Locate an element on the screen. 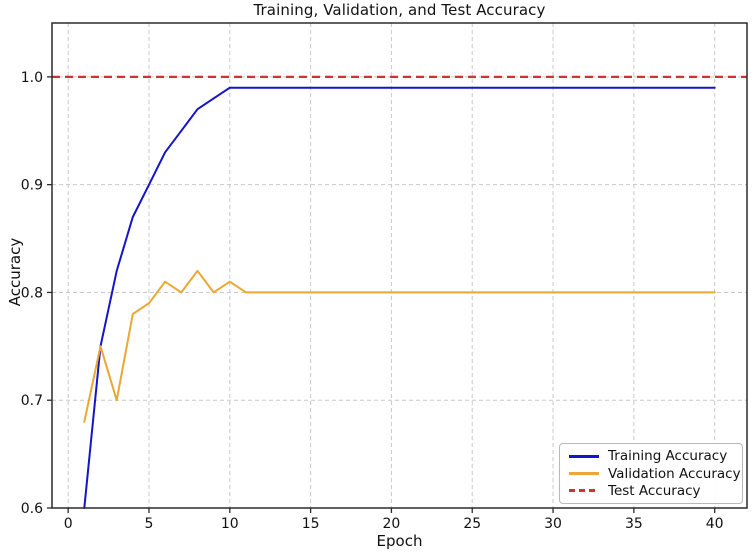 The height and width of the screenshot is (555, 754). x-tick-label: 15 is located at coordinates (311, 524).